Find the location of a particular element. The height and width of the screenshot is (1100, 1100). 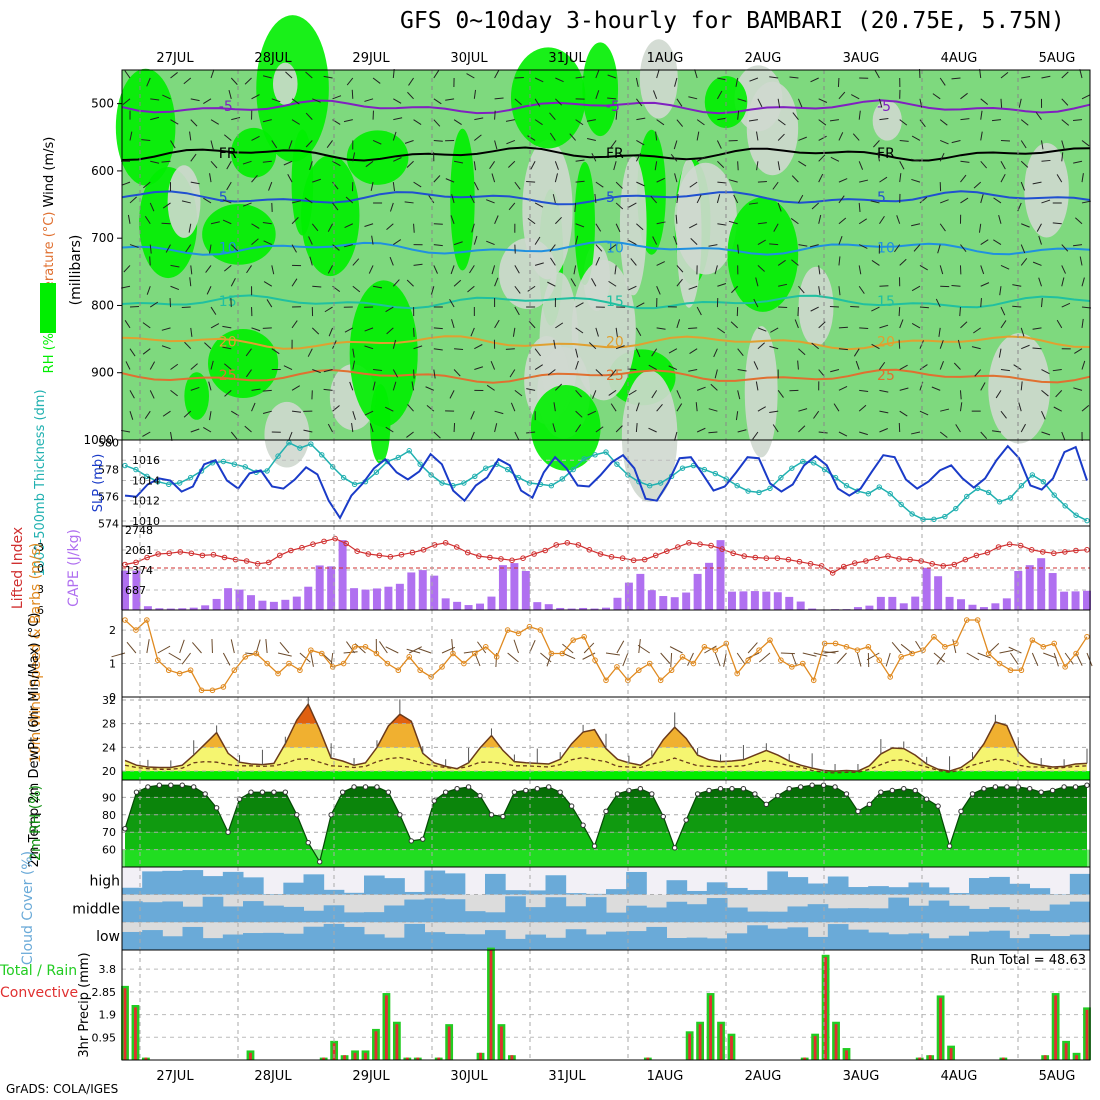

pressure-axis-label: (millibars) is located at coordinates (76, 270).